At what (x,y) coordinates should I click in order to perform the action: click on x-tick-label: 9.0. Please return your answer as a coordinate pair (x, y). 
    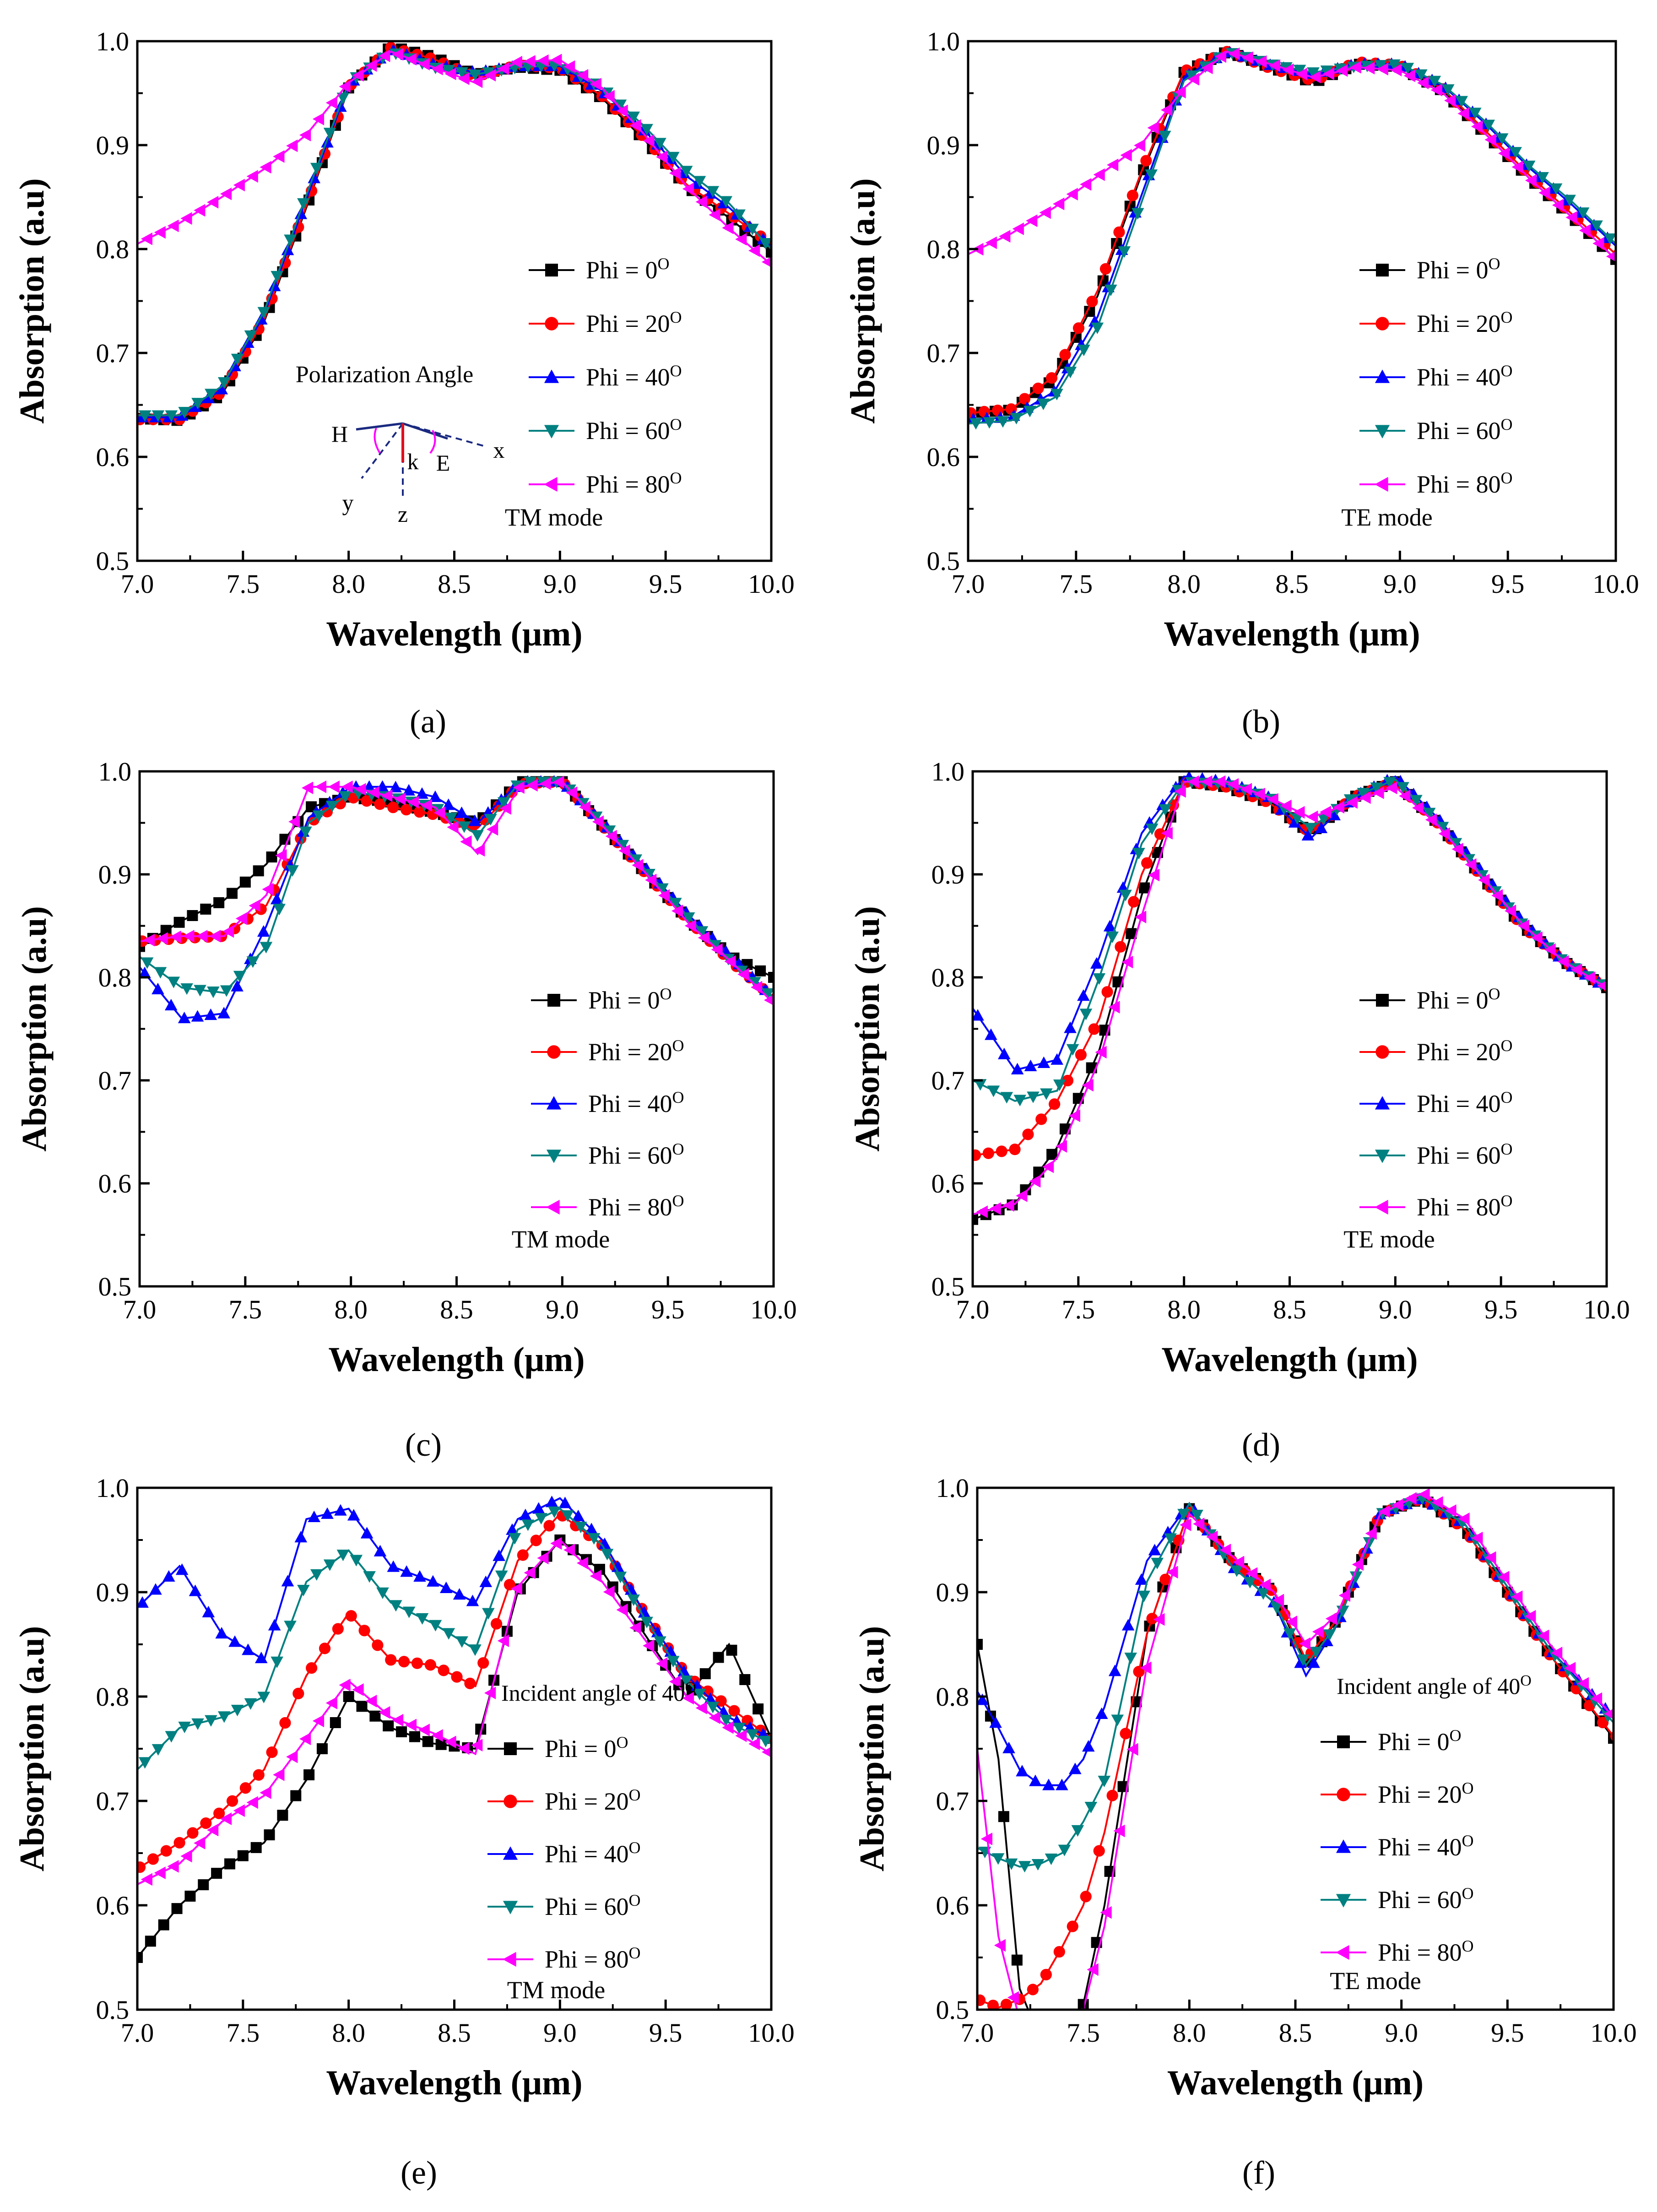
    Looking at the image, I should click on (1395, 1310).